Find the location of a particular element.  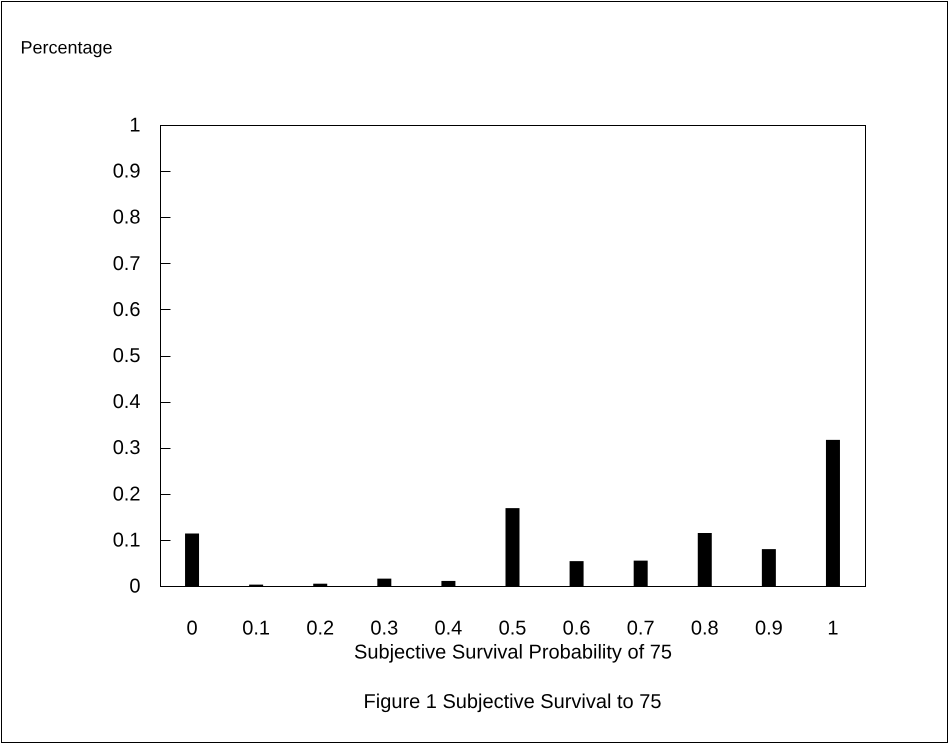

x-tick-label: 0 is located at coordinates (192, 629).